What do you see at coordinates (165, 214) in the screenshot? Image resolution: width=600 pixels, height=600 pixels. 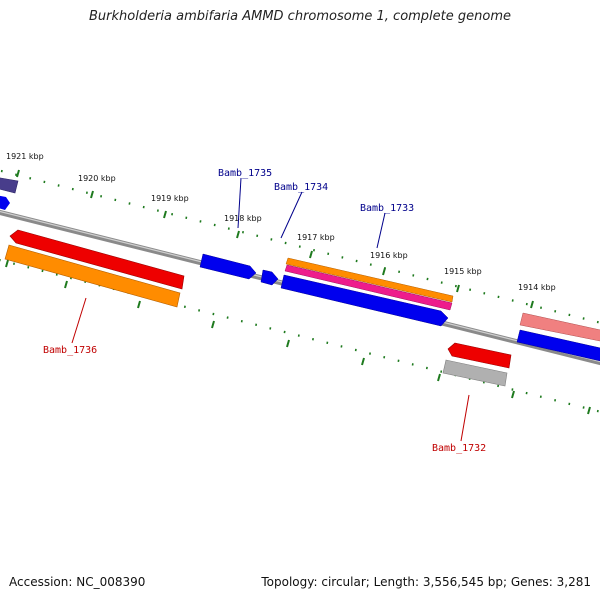 I see `tick-1919` at bounding box center [165, 214].